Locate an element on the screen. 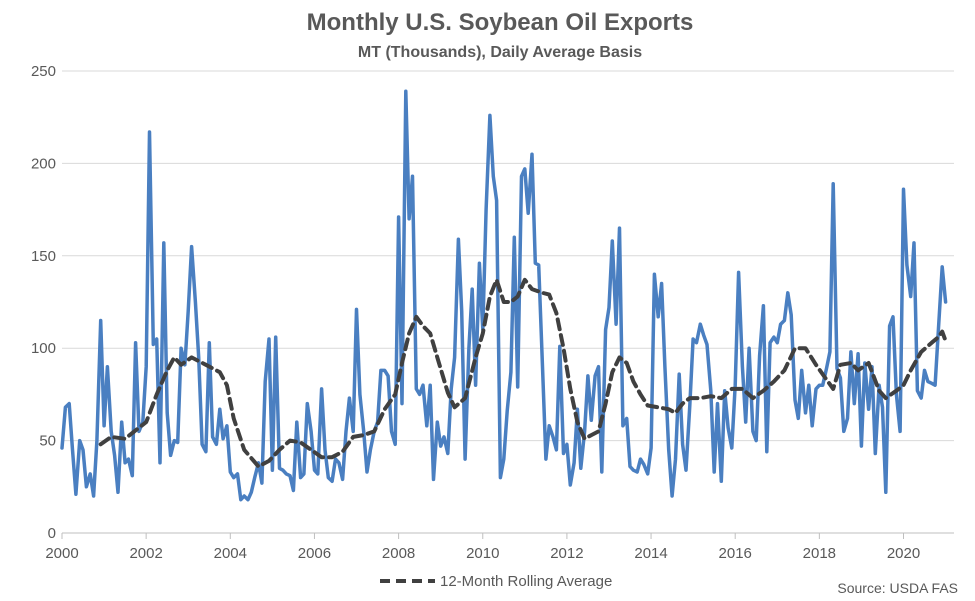 The image size is (975, 601). x-tick-label: 2018 is located at coordinates (819, 553).